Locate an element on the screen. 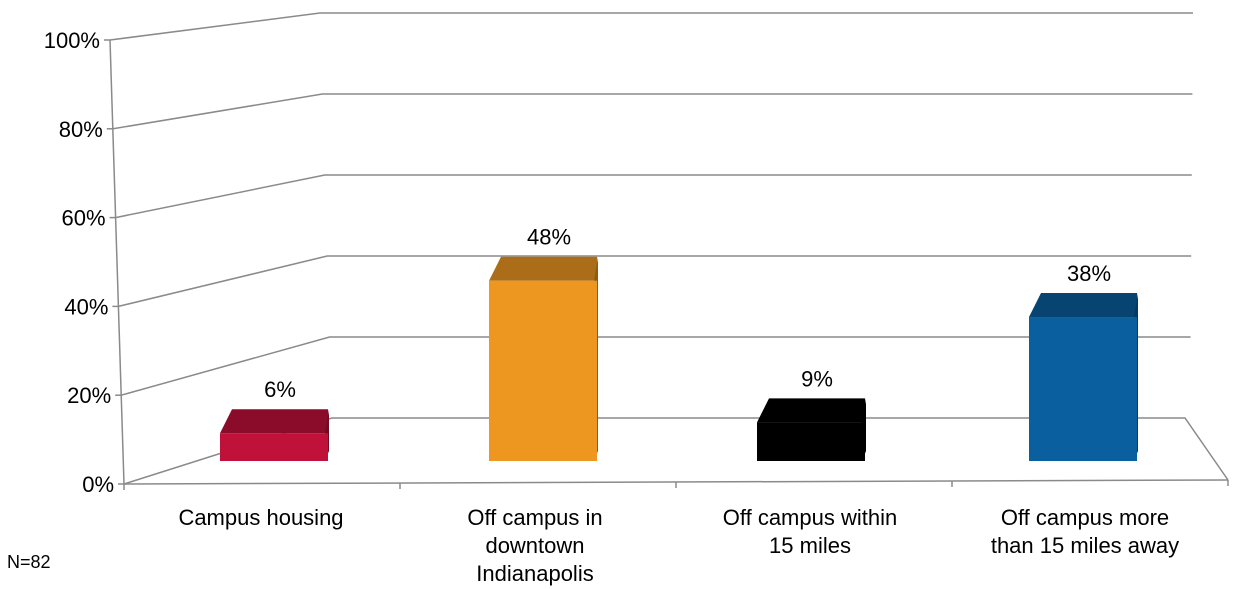  category-label: Campus housing is located at coordinates (260, 517).